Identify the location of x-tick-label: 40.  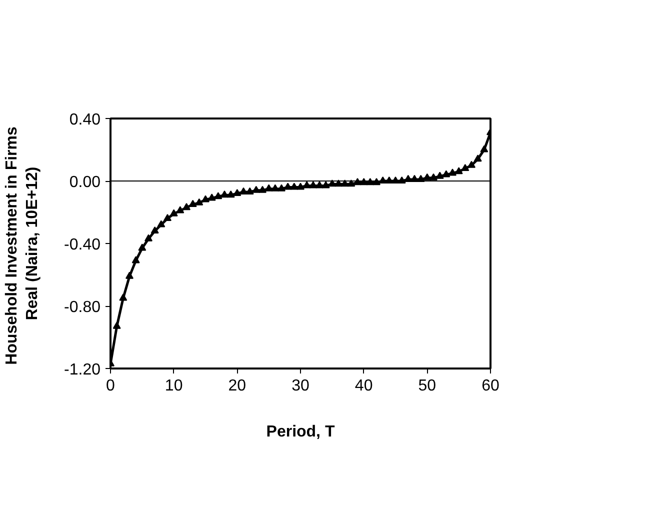
(363, 386).